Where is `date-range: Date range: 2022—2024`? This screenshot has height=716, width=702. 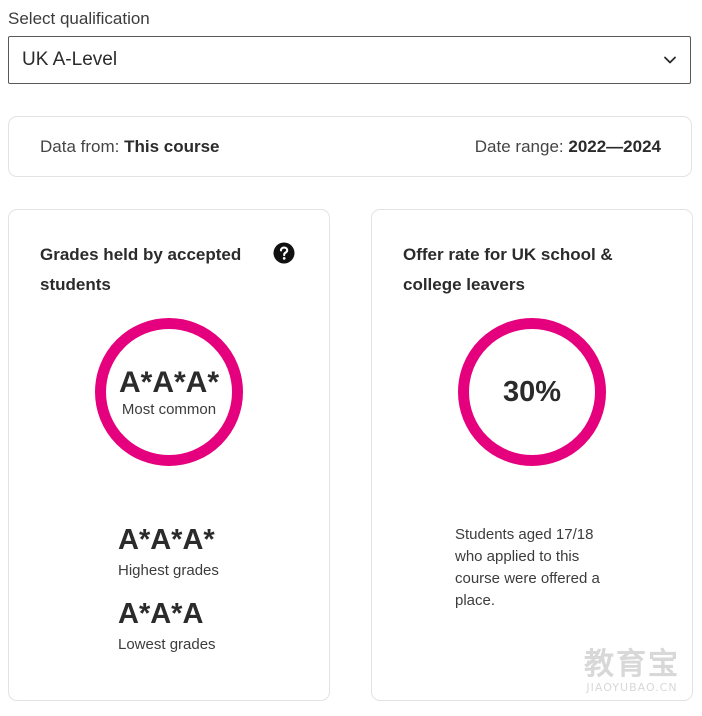
date-range: Date range: 2022—2024 is located at coordinates (568, 147).